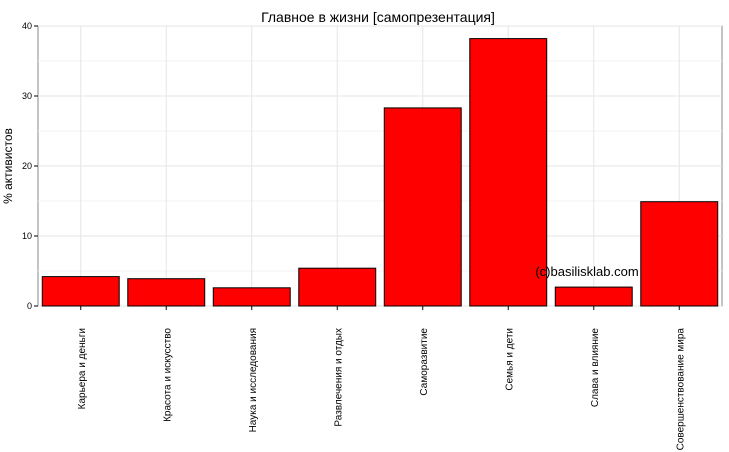 Image resolution: width=729 pixels, height=452 pixels. Describe the element at coordinates (424, 362) in the screenshot. I see `x-tick-label: Саморазвитие` at that location.